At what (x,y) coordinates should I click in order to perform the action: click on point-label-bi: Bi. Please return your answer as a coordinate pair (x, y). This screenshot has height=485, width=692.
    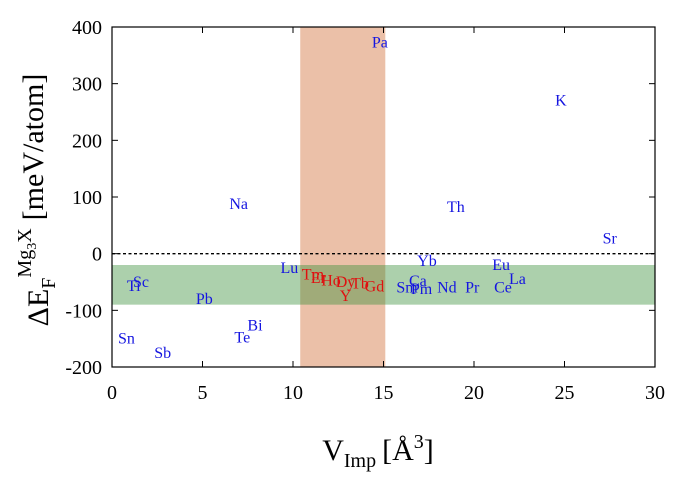
    Looking at the image, I should click on (255, 326).